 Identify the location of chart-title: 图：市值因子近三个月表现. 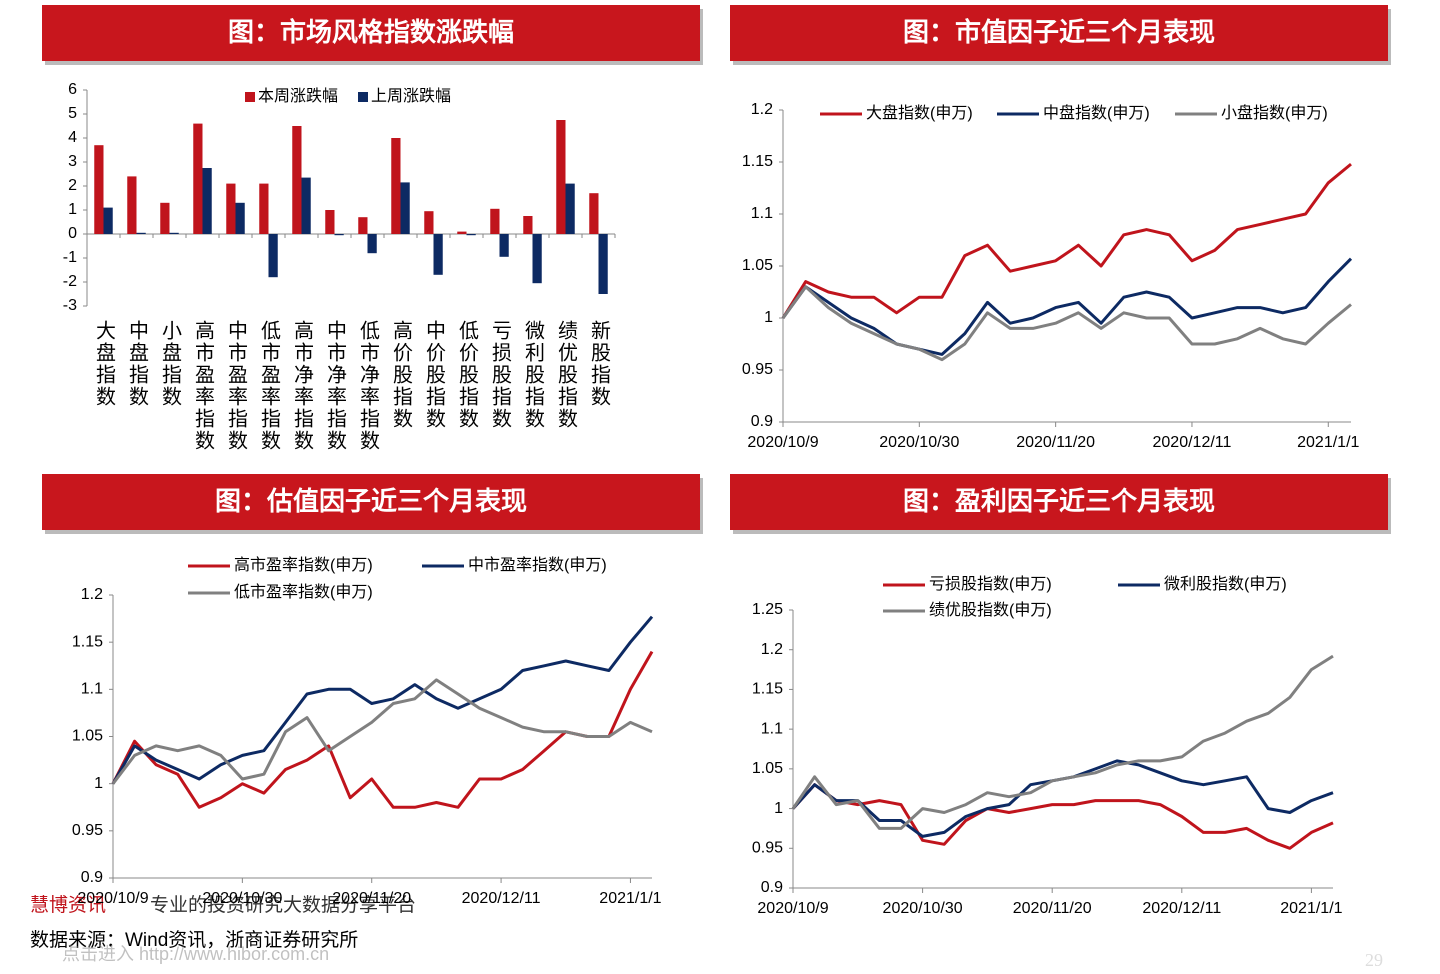
(1059, 32).